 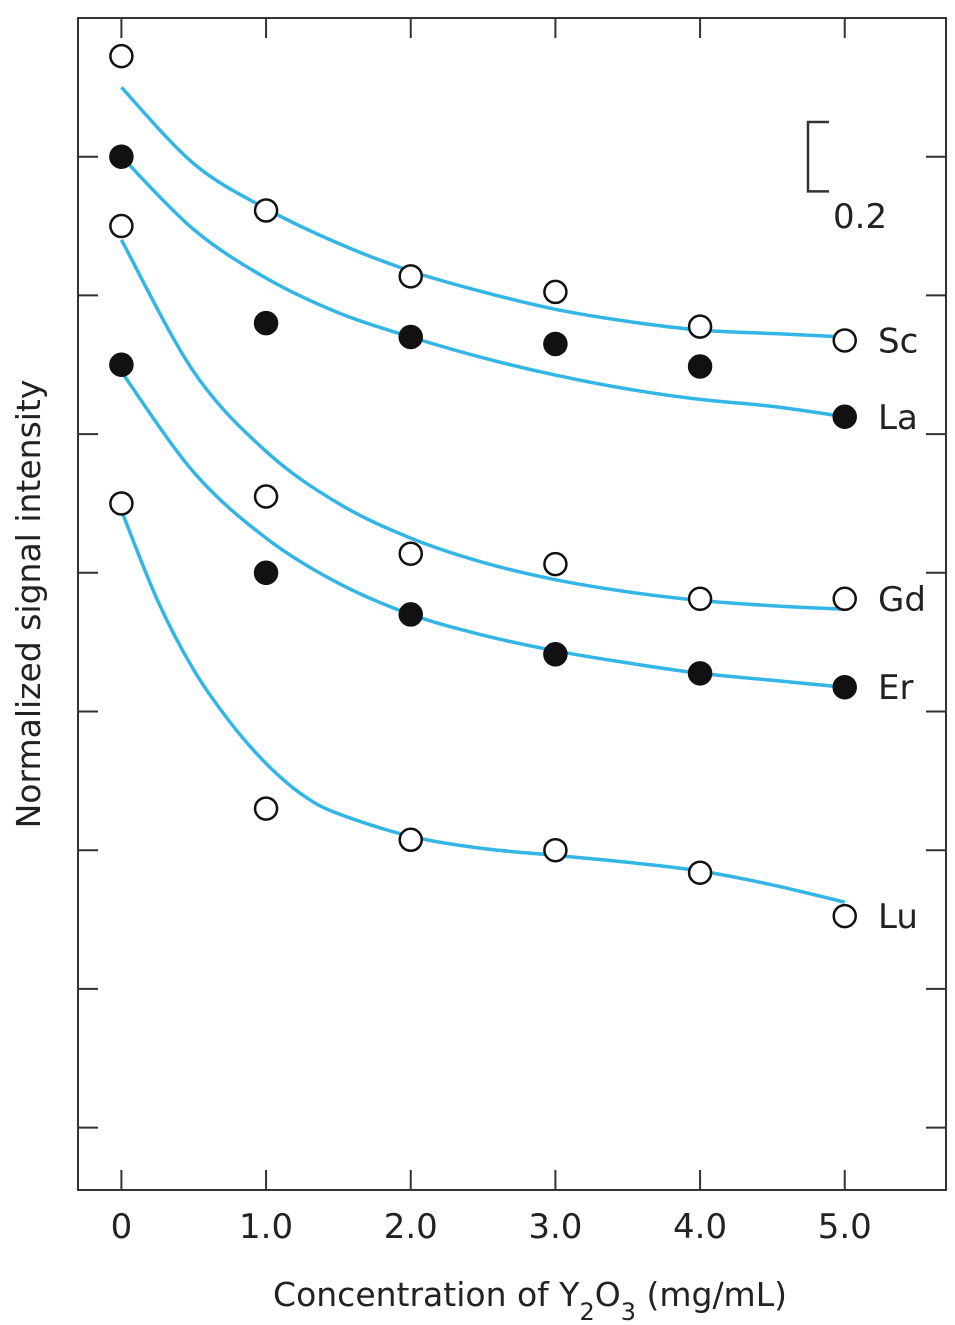 I want to click on scale-bar-bracket, so click(x=817, y=156).